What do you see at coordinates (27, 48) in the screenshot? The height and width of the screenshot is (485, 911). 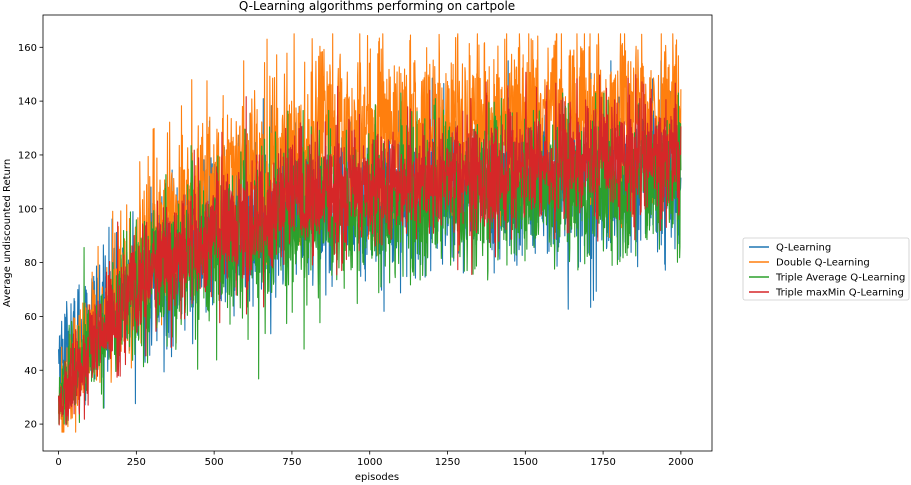 I see `y-tick-label: 160` at bounding box center [27, 48].